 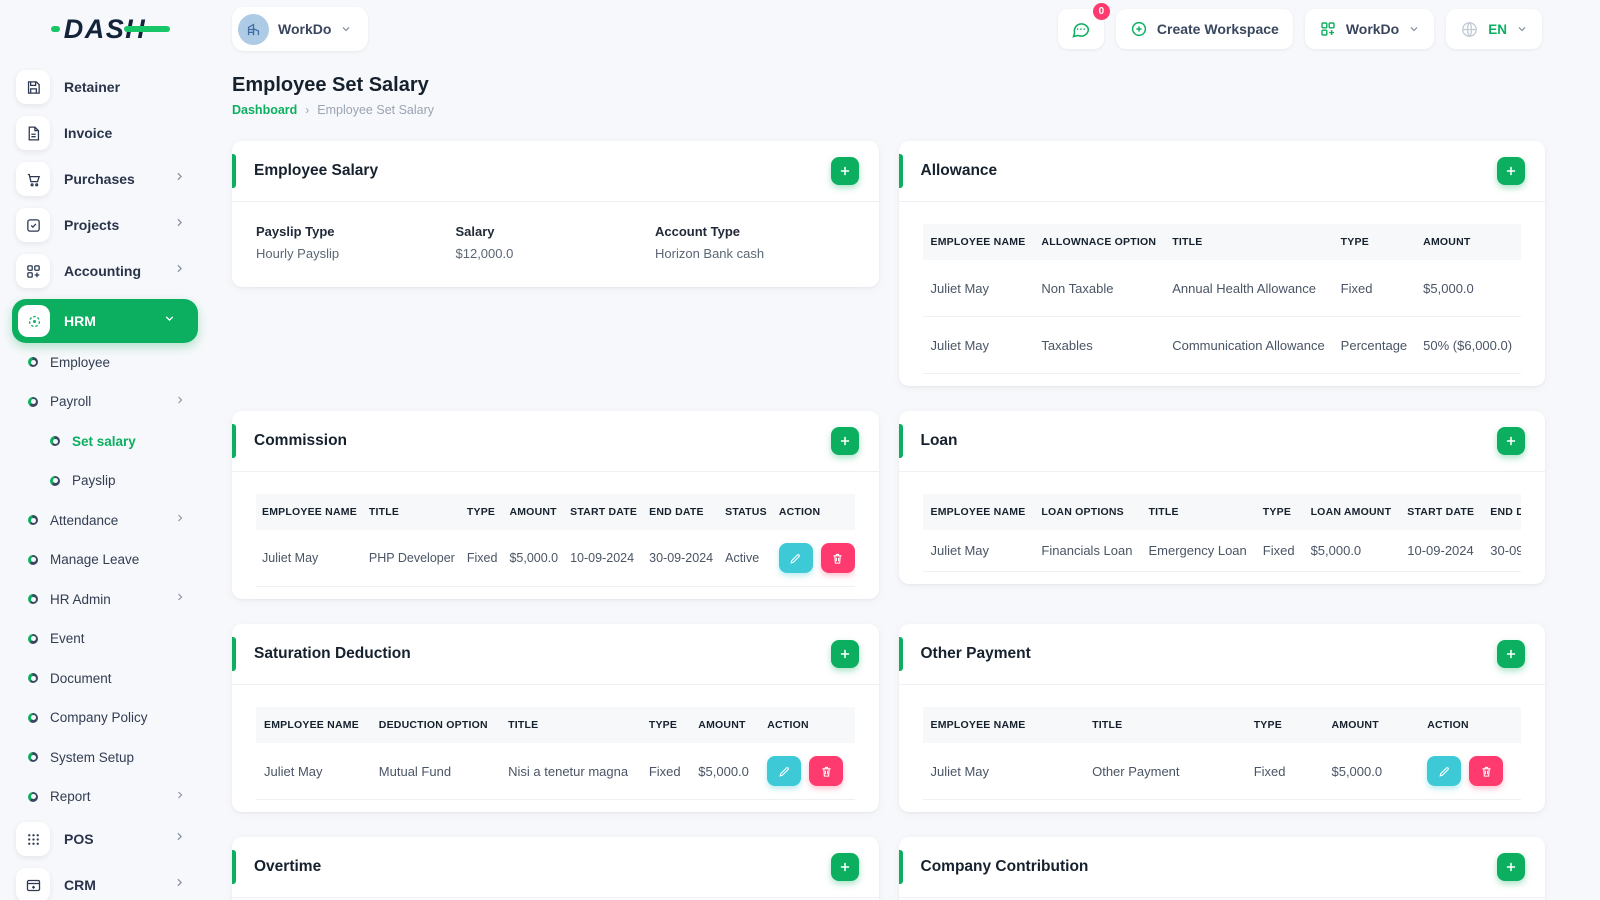 What do you see at coordinates (94, 480) in the screenshot?
I see `sidebar-item-label: Payslip` at bounding box center [94, 480].